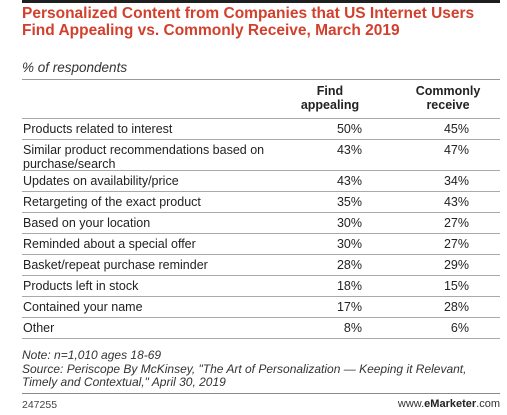  Describe the element at coordinates (456, 181) in the screenshot. I see `value-commonly-receive: 34%` at that location.